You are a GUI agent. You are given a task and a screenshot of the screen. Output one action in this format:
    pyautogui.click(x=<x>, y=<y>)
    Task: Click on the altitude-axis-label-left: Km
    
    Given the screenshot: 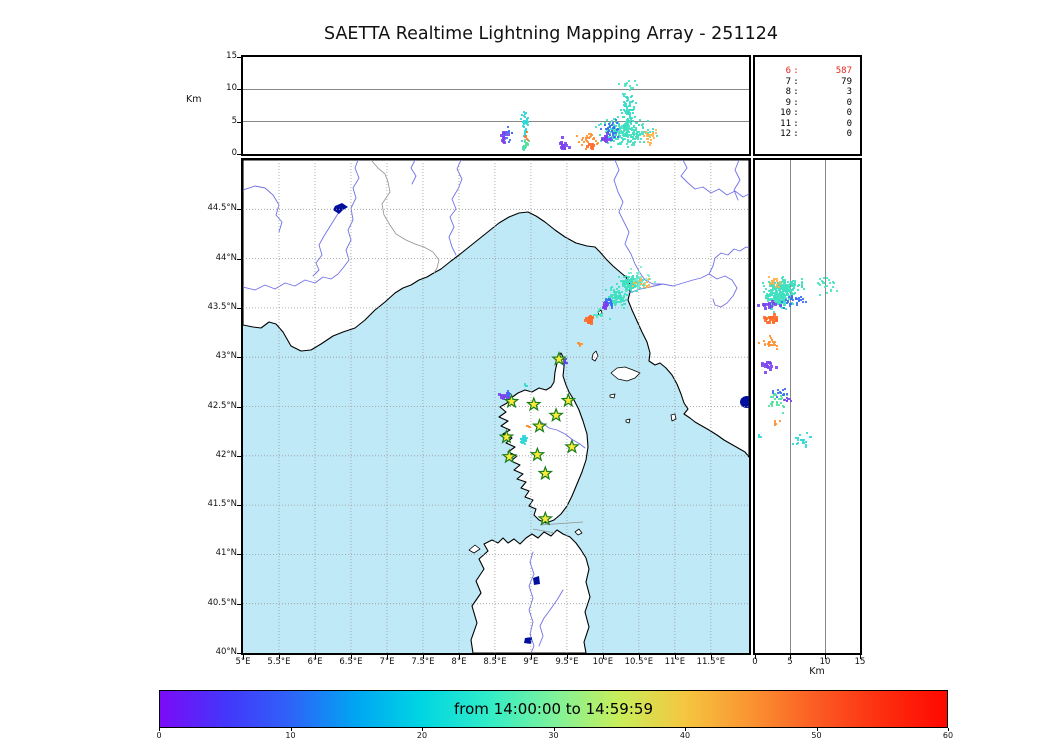 What is the action you would take?
    pyautogui.click(x=194, y=99)
    